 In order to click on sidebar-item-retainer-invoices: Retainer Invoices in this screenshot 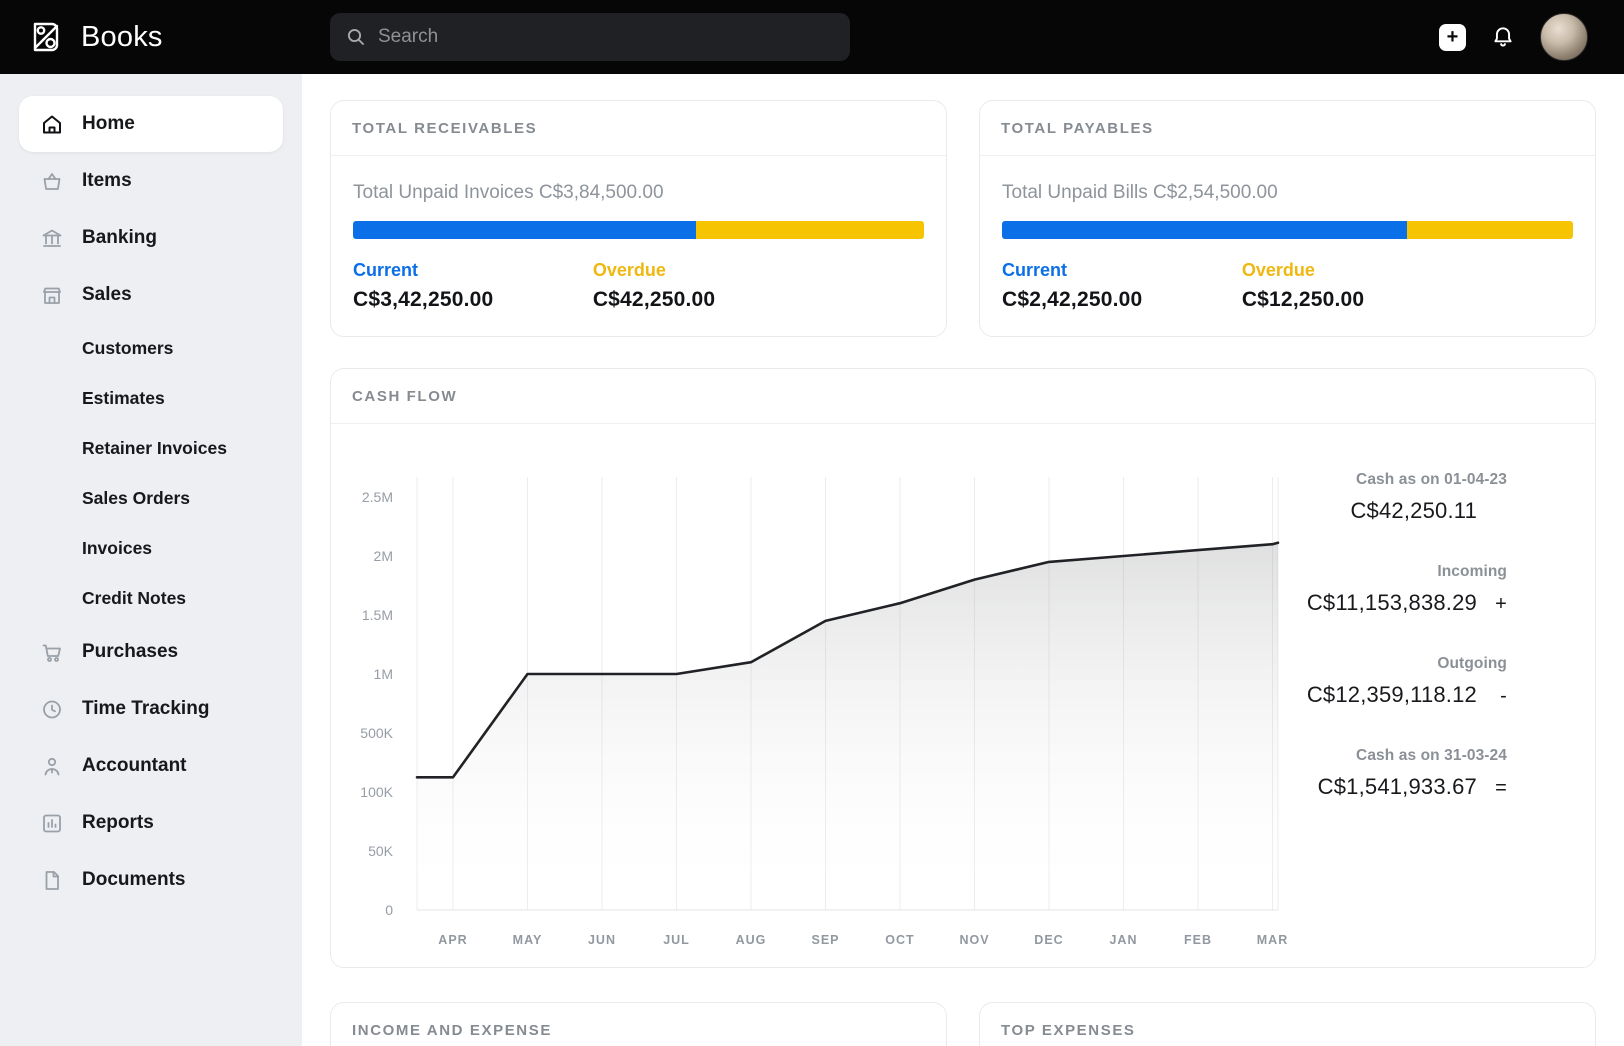, I will do `click(151, 448)`.